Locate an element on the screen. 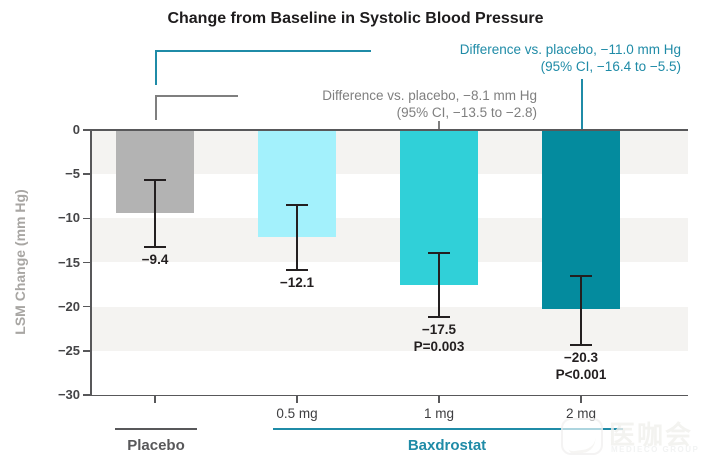 The height and width of the screenshot is (465, 711). group-label-baxdrostat: Baxdrostat is located at coordinates (447, 445).